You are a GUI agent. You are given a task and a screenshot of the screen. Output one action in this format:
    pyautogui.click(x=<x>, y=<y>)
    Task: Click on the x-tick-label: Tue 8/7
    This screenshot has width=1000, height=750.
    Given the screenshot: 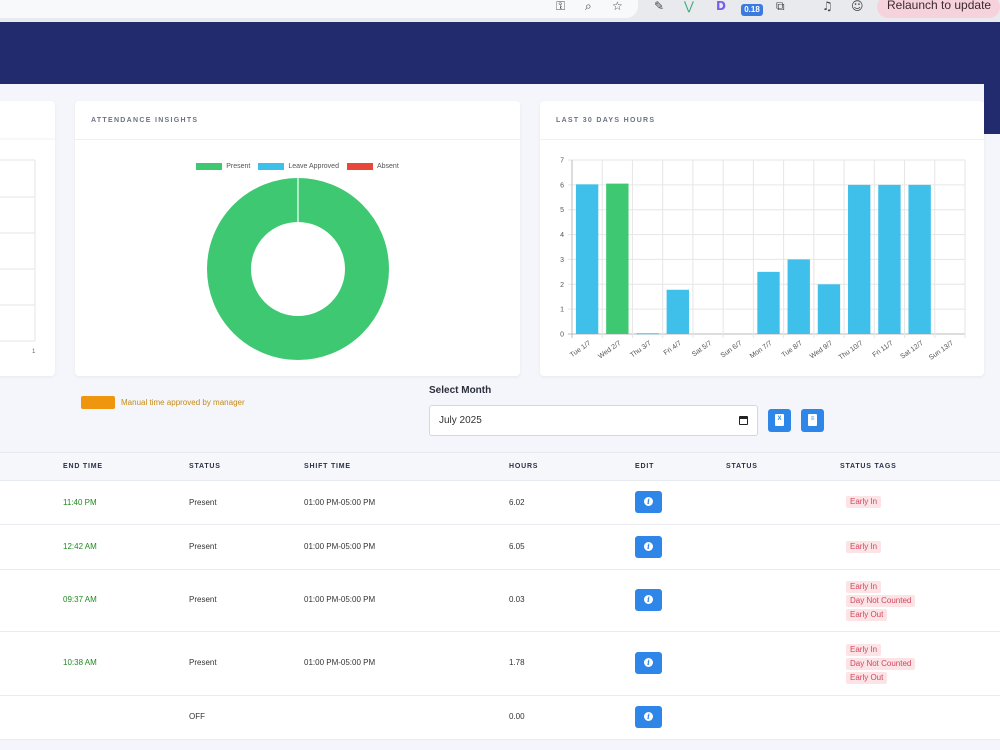 What is the action you would take?
    pyautogui.click(x=792, y=349)
    